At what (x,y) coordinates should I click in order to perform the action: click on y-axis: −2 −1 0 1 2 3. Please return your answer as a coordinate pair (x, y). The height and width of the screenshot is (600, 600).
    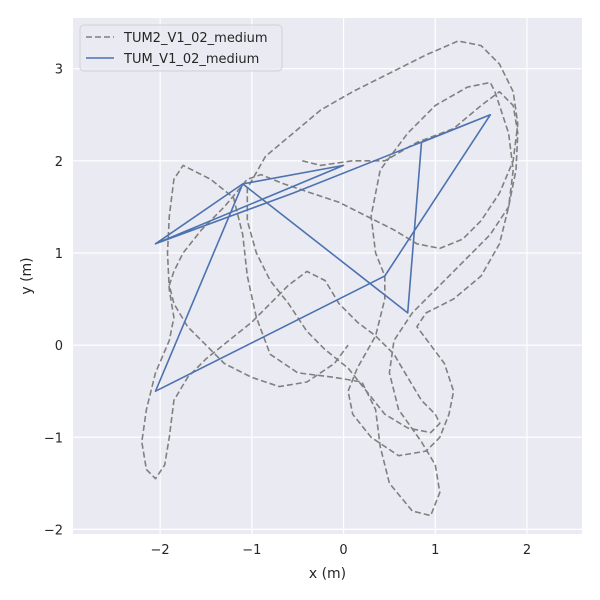
    Looking at the image, I should click on (53, 301).